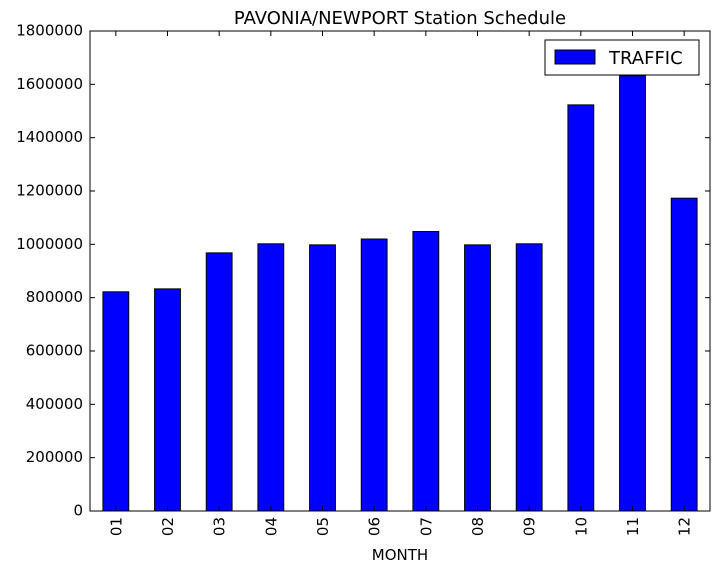 This screenshot has width=719, height=573. Describe the element at coordinates (78, 511) in the screenshot. I see `y-tick-label-0: 0` at that location.